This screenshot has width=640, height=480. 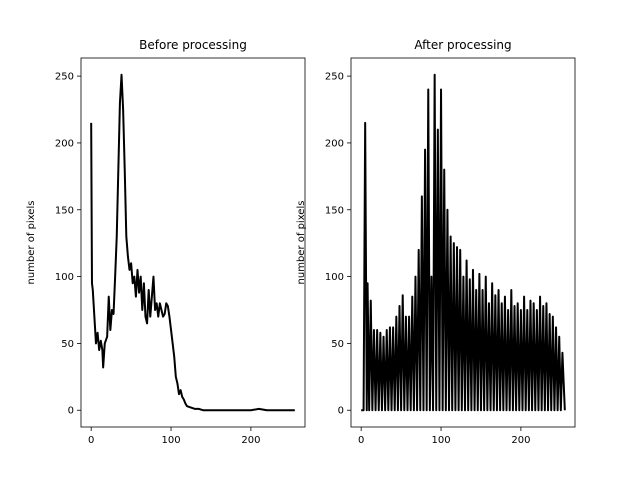 What do you see at coordinates (462, 45) in the screenshot?
I see `chart-title: After processing` at bounding box center [462, 45].